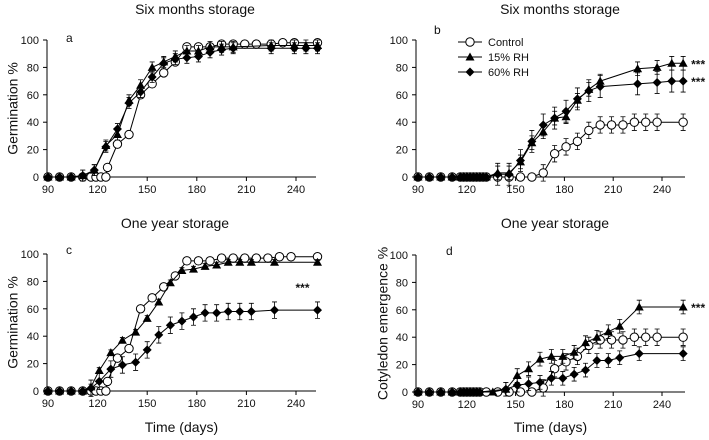 The image size is (709, 440). Describe the element at coordinates (383, 323) in the screenshot. I see `y-axis-label: Cotyledon emergence %` at that location.